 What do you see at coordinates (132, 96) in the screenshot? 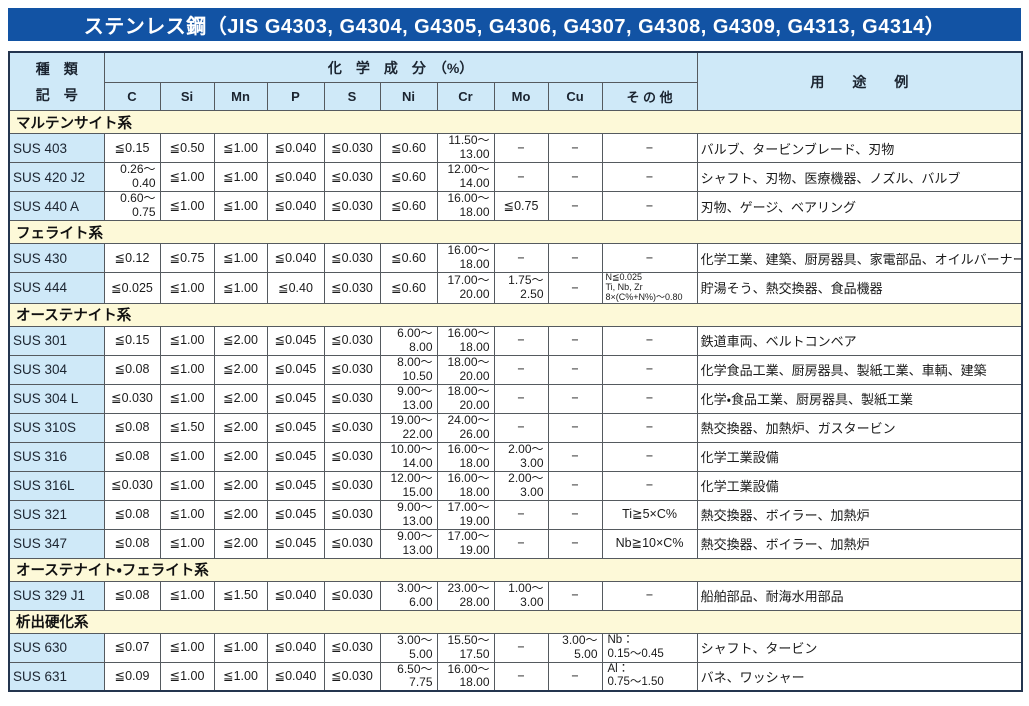
I see `col-header-c: C` at bounding box center [132, 96].